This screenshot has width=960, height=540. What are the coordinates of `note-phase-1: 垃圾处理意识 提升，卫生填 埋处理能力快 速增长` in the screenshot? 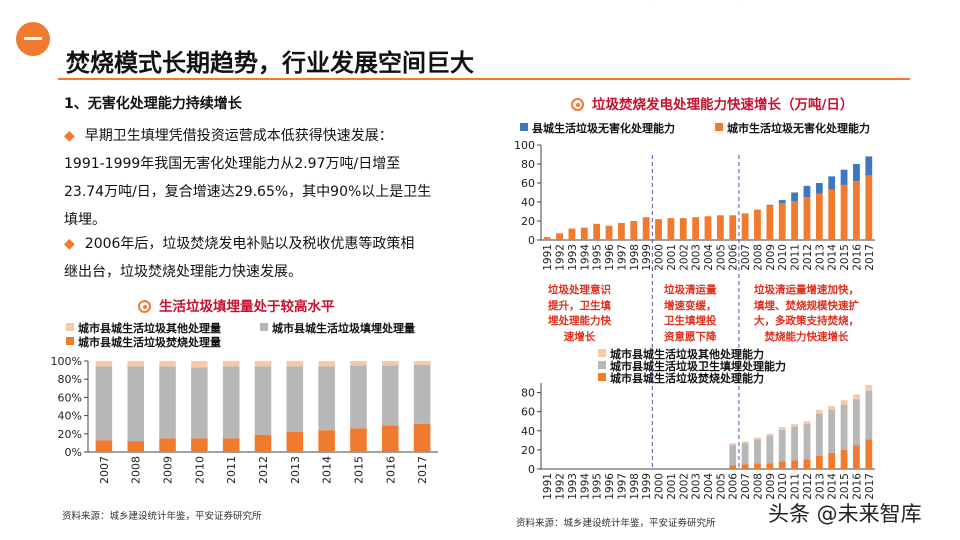 It's located at (579, 313).